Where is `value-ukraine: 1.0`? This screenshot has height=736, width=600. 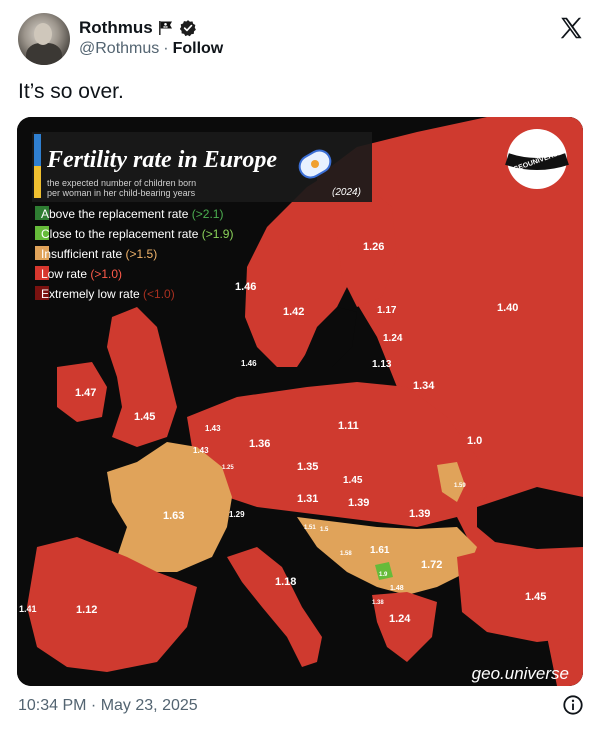 value-ukraine: 1.0 is located at coordinates (474, 441).